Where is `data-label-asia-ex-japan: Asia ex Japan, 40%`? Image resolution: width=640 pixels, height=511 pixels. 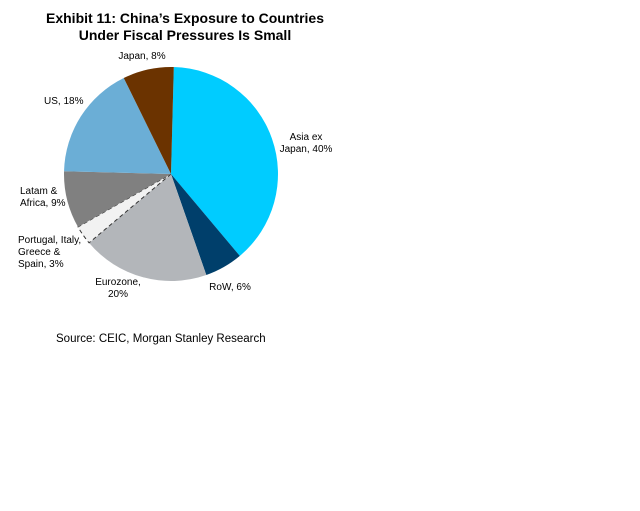
data-label-asia-ex-japan: Asia ex Japan, 40% is located at coordinates (306, 143).